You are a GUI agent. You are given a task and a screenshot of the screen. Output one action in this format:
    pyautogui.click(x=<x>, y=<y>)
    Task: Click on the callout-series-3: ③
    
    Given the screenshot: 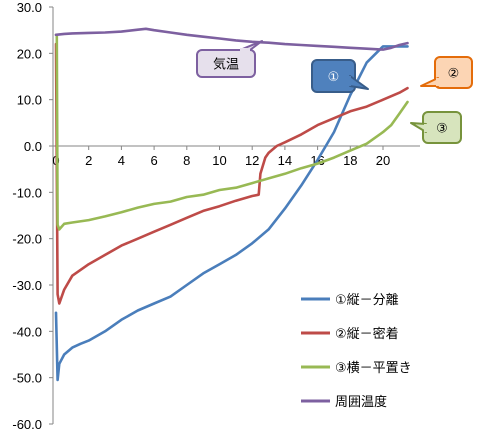 What is the action you would take?
    pyautogui.click(x=436, y=127)
    